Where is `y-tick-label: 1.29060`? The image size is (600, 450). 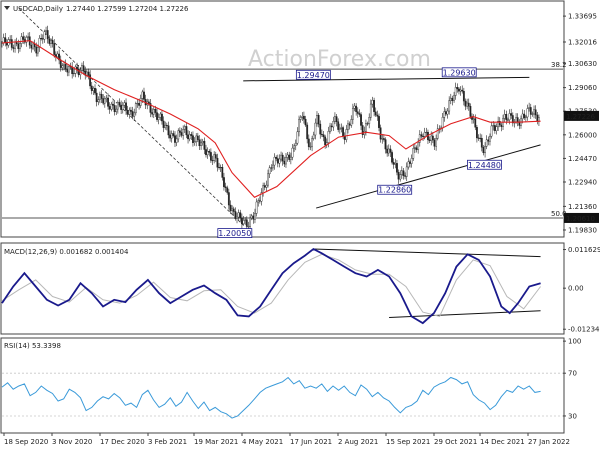 y-tick-label: 1.29060 is located at coordinates (582, 88).